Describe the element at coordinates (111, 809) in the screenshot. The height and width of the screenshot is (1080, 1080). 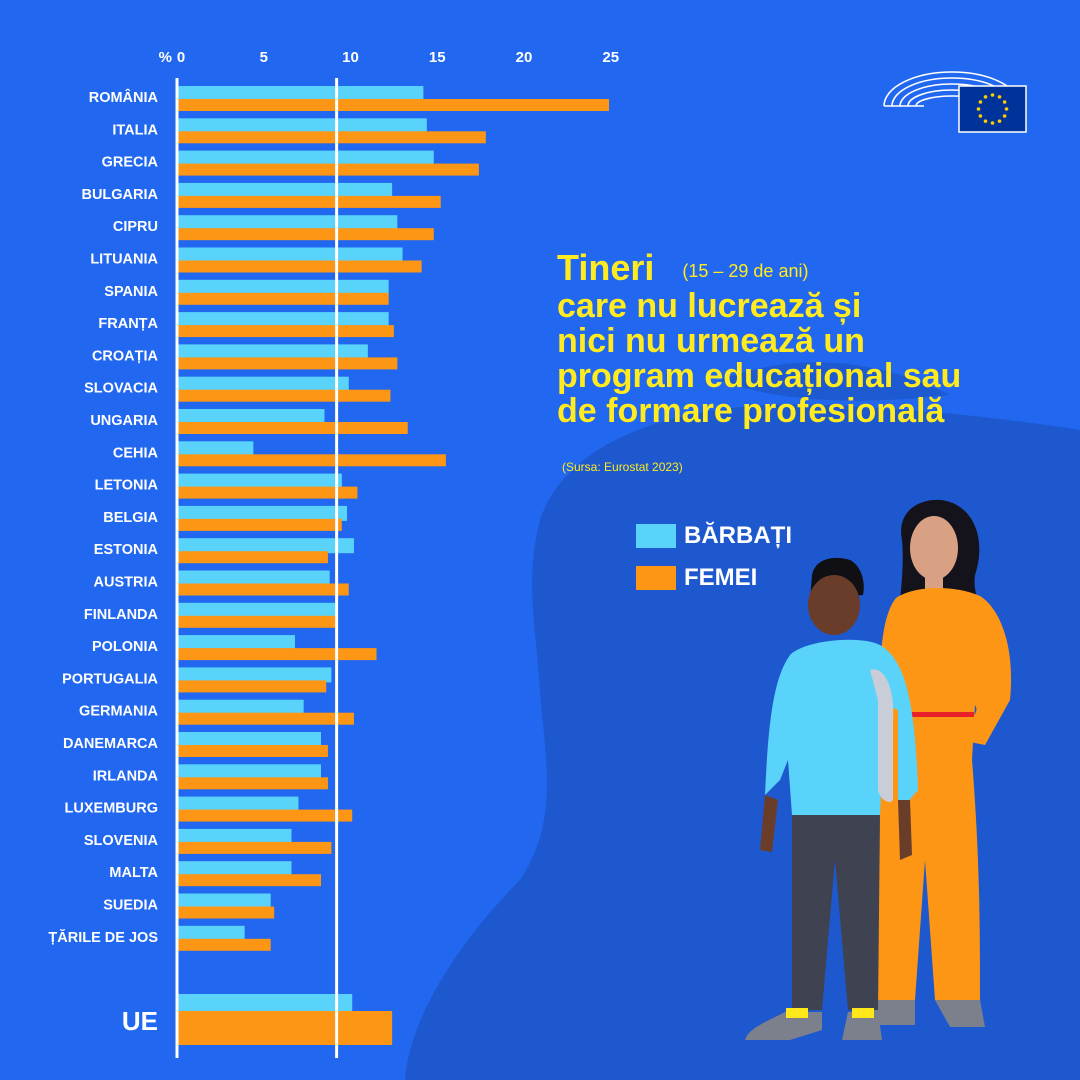
I see `country-label: LUXEMBURG` at that location.